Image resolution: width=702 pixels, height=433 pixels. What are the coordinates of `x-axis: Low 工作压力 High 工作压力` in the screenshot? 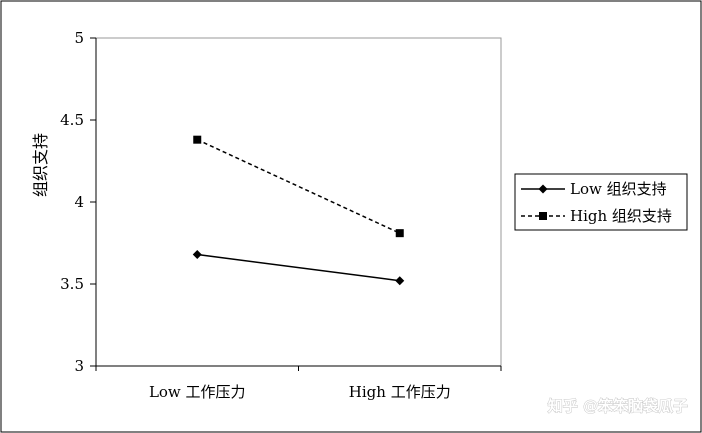 It's located at (298, 383).